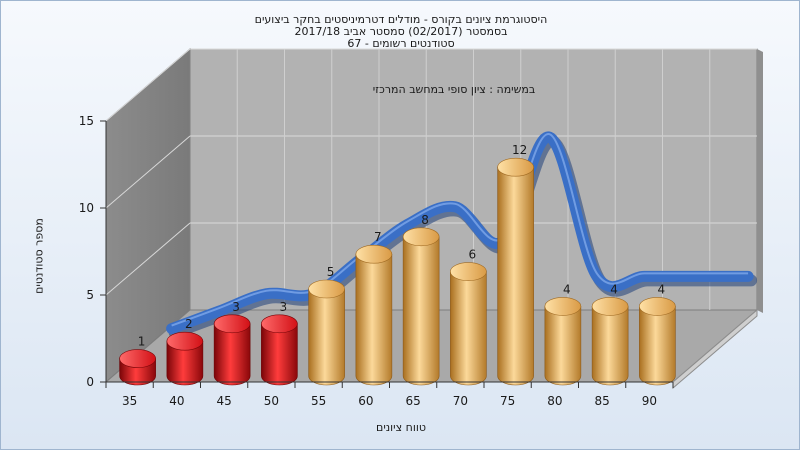 The width and height of the screenshot is (800, 451). Describe the element at coordinates (378, 237) in the screenshot. I see `data-label-60: 7` at that location.